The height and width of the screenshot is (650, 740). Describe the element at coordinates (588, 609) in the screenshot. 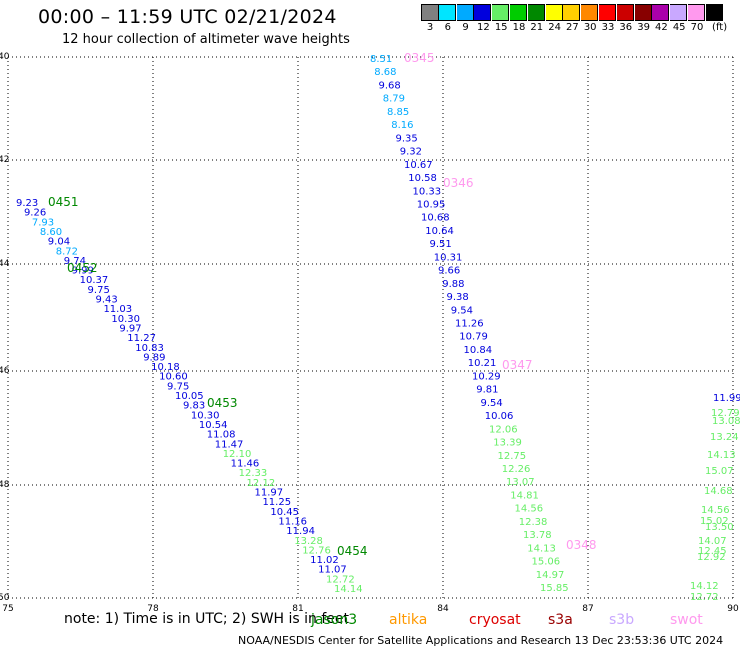

I see `longitude-label: 87` at that location.